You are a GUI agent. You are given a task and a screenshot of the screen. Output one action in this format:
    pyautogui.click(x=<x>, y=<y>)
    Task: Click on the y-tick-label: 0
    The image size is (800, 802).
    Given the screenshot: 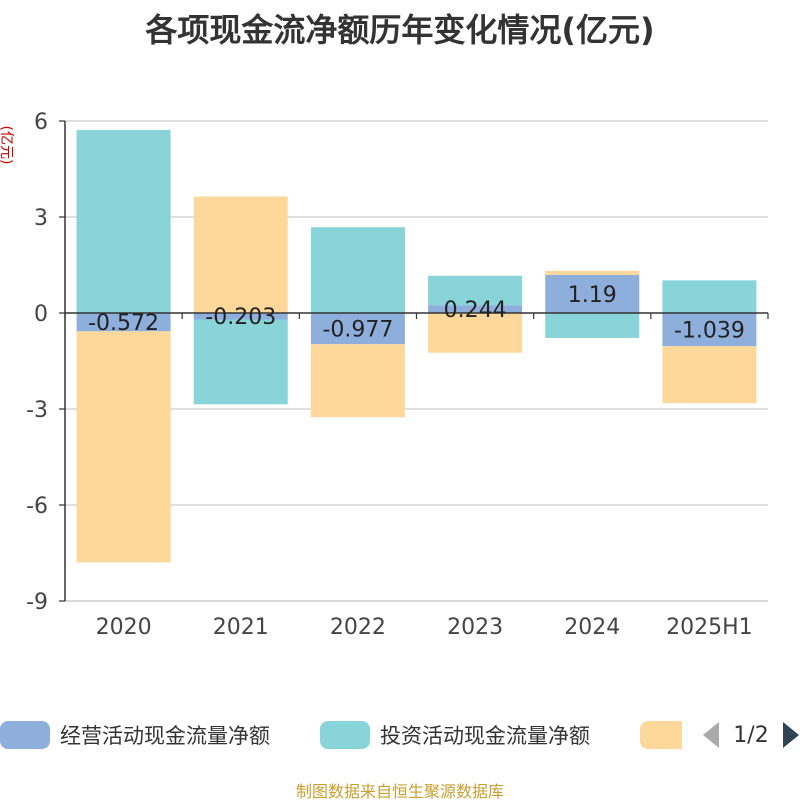 What is the action you would take?
    pyautogui.click(x=41, y=314)
    